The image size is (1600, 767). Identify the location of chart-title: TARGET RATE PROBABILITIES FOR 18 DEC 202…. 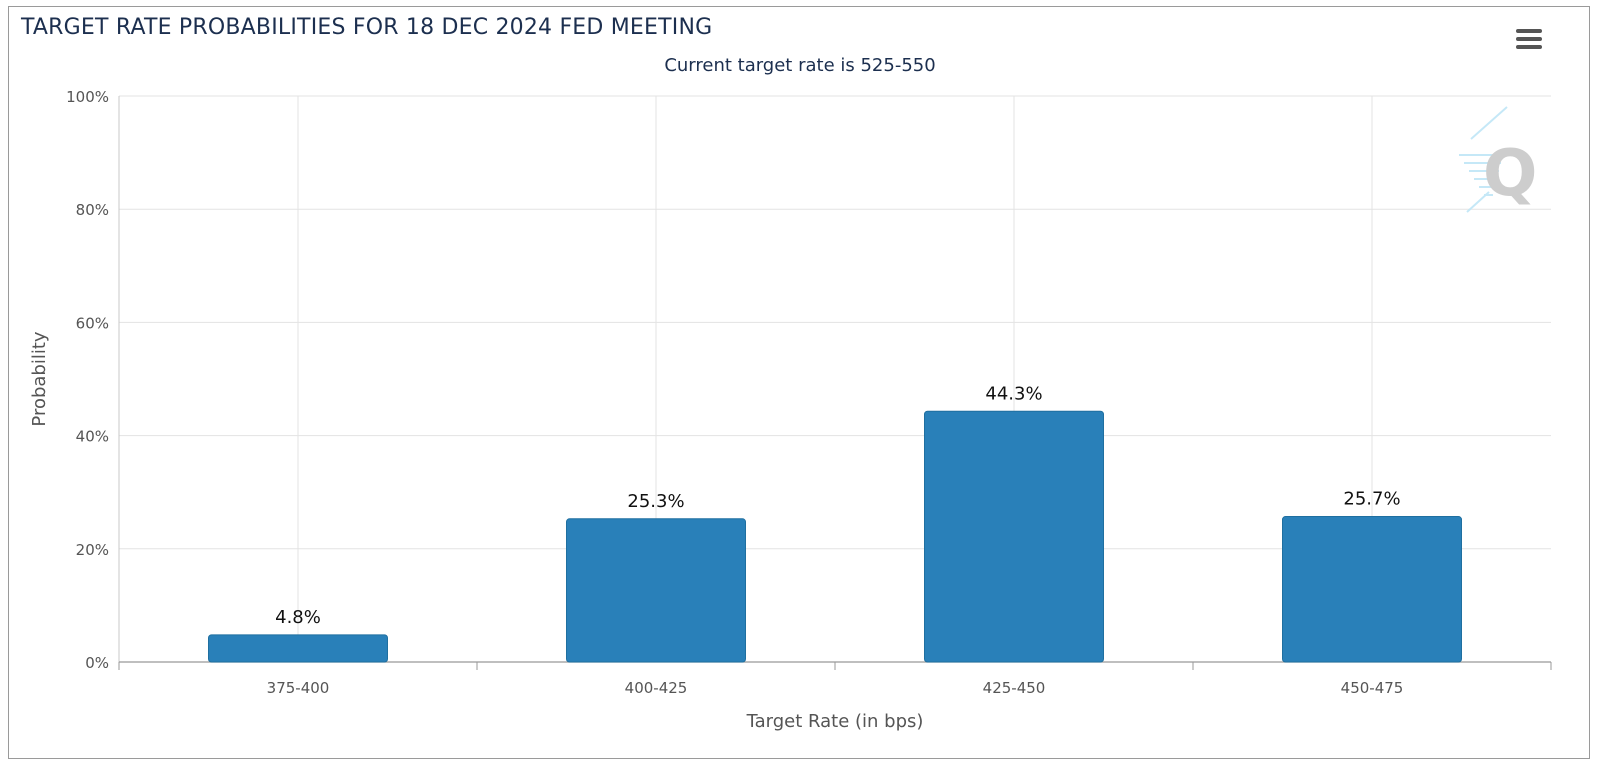
(367, 27).